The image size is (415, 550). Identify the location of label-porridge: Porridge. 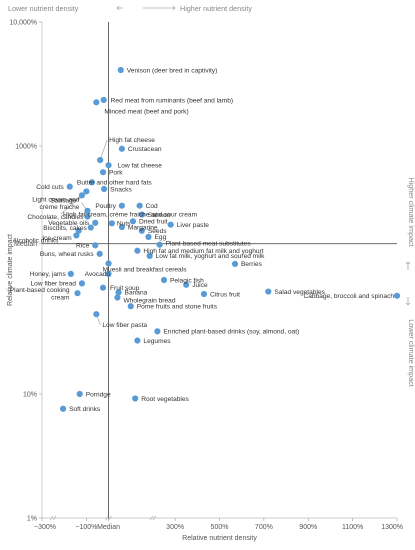
(98, 394).